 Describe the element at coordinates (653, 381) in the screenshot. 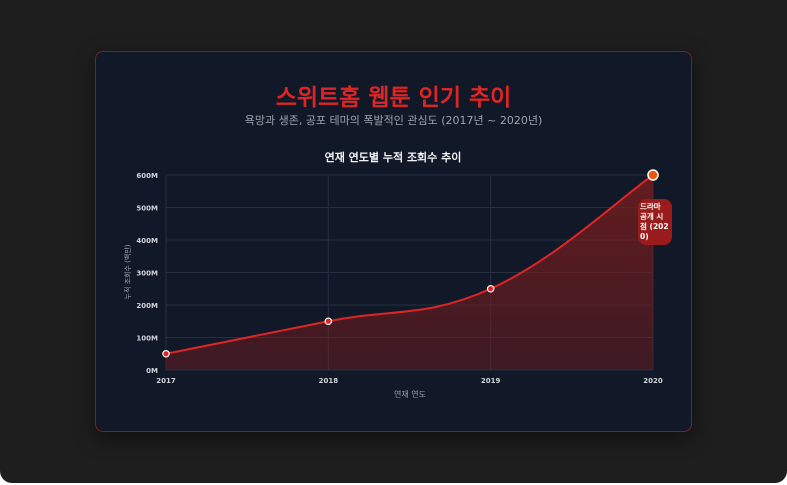

I see `x-tick-label: 2020` at that location.